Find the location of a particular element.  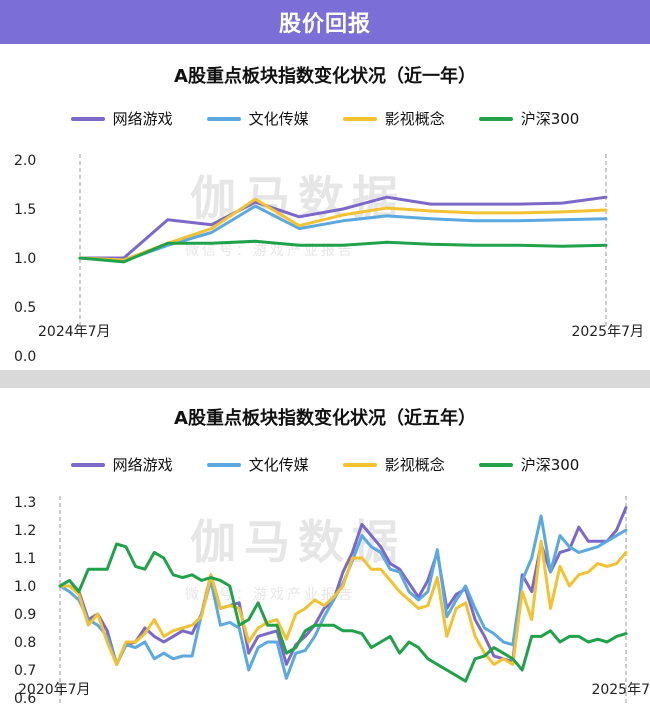

y-tick-label: 1.1 is located at coordinates (25, 559).